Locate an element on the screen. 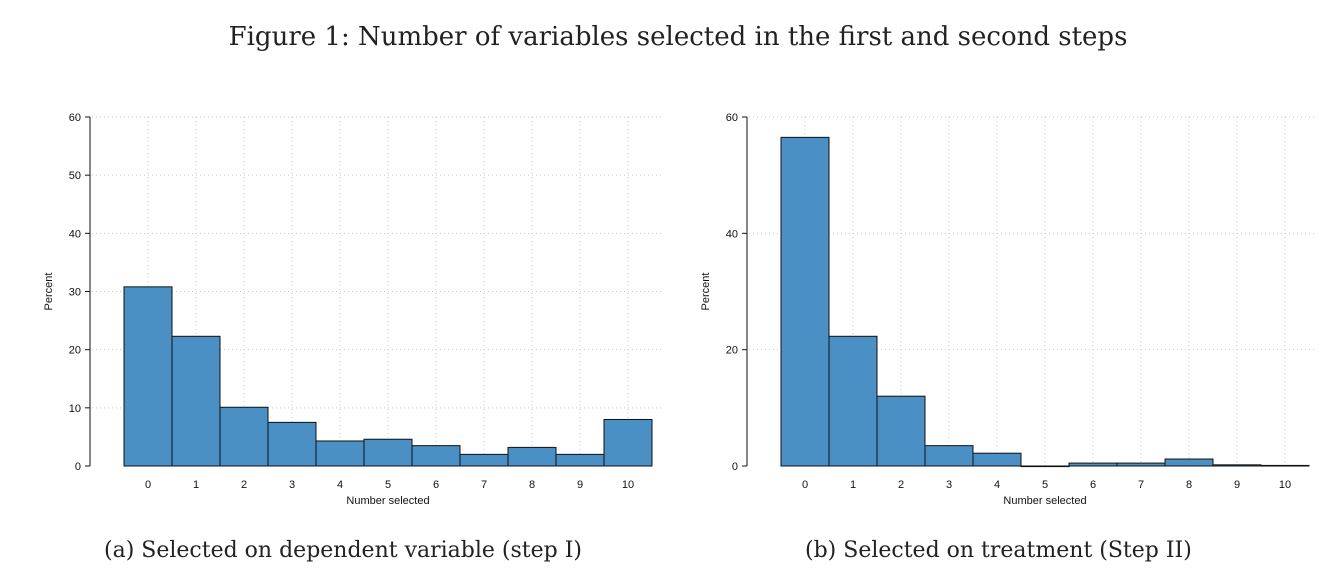 This screenshot has width=1332, height=586. chart-a-ytick-label: 60 is located at coordinates (75, 118).